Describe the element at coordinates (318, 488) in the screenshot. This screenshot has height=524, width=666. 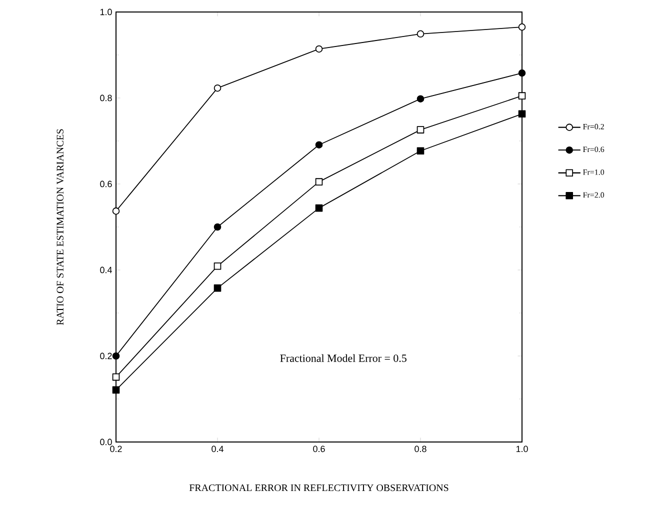
I see `x-axis-title: FRACTIONAL ERROR IN REFLECTIVITY OBSERVATIONS` at that location.